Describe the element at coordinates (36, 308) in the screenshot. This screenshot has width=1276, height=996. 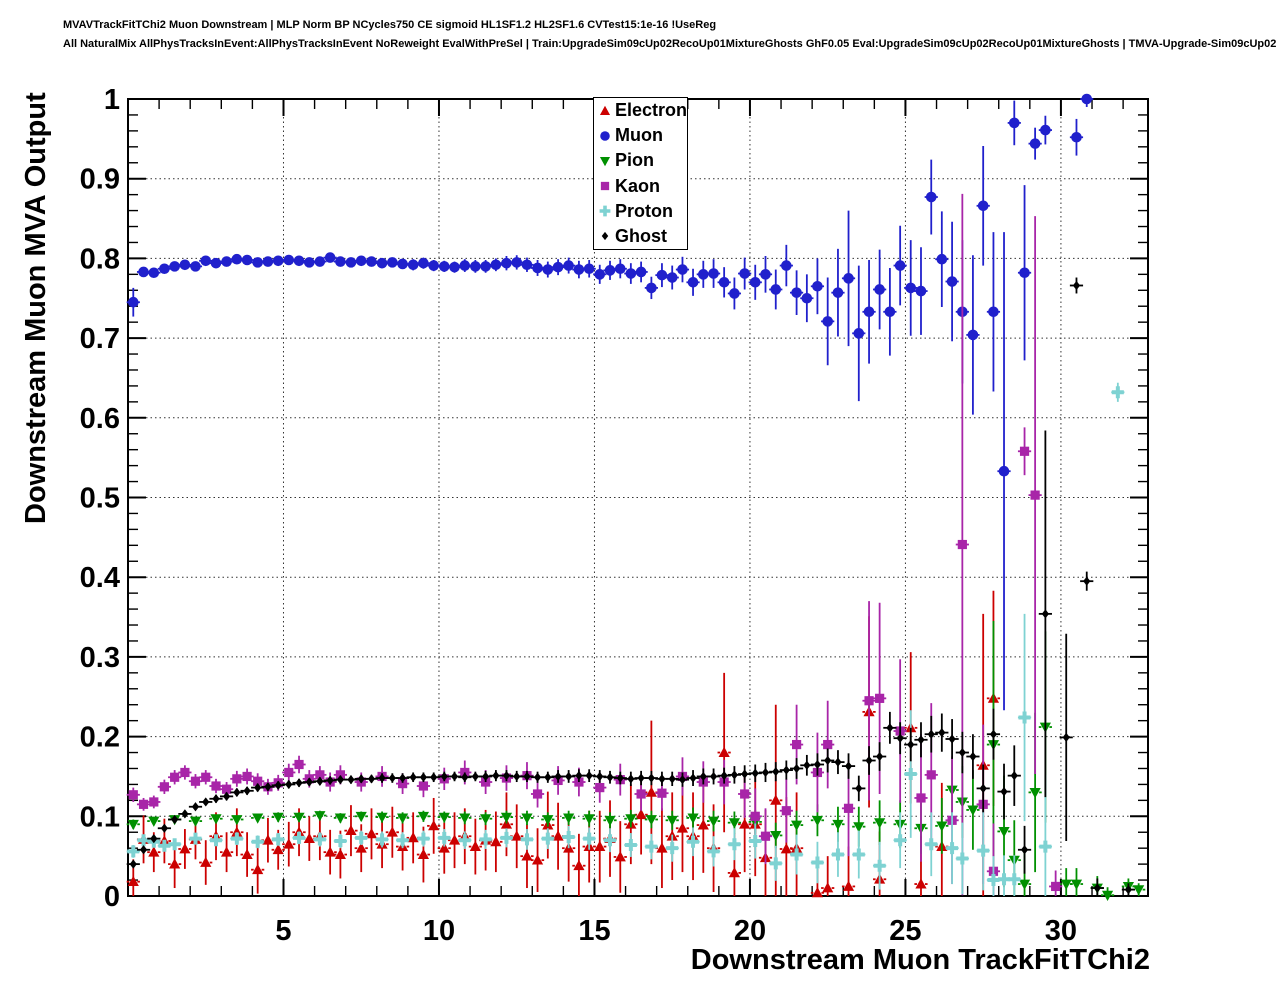
I see `y-axis-title: Downstream Muon MVA Output` at that location.